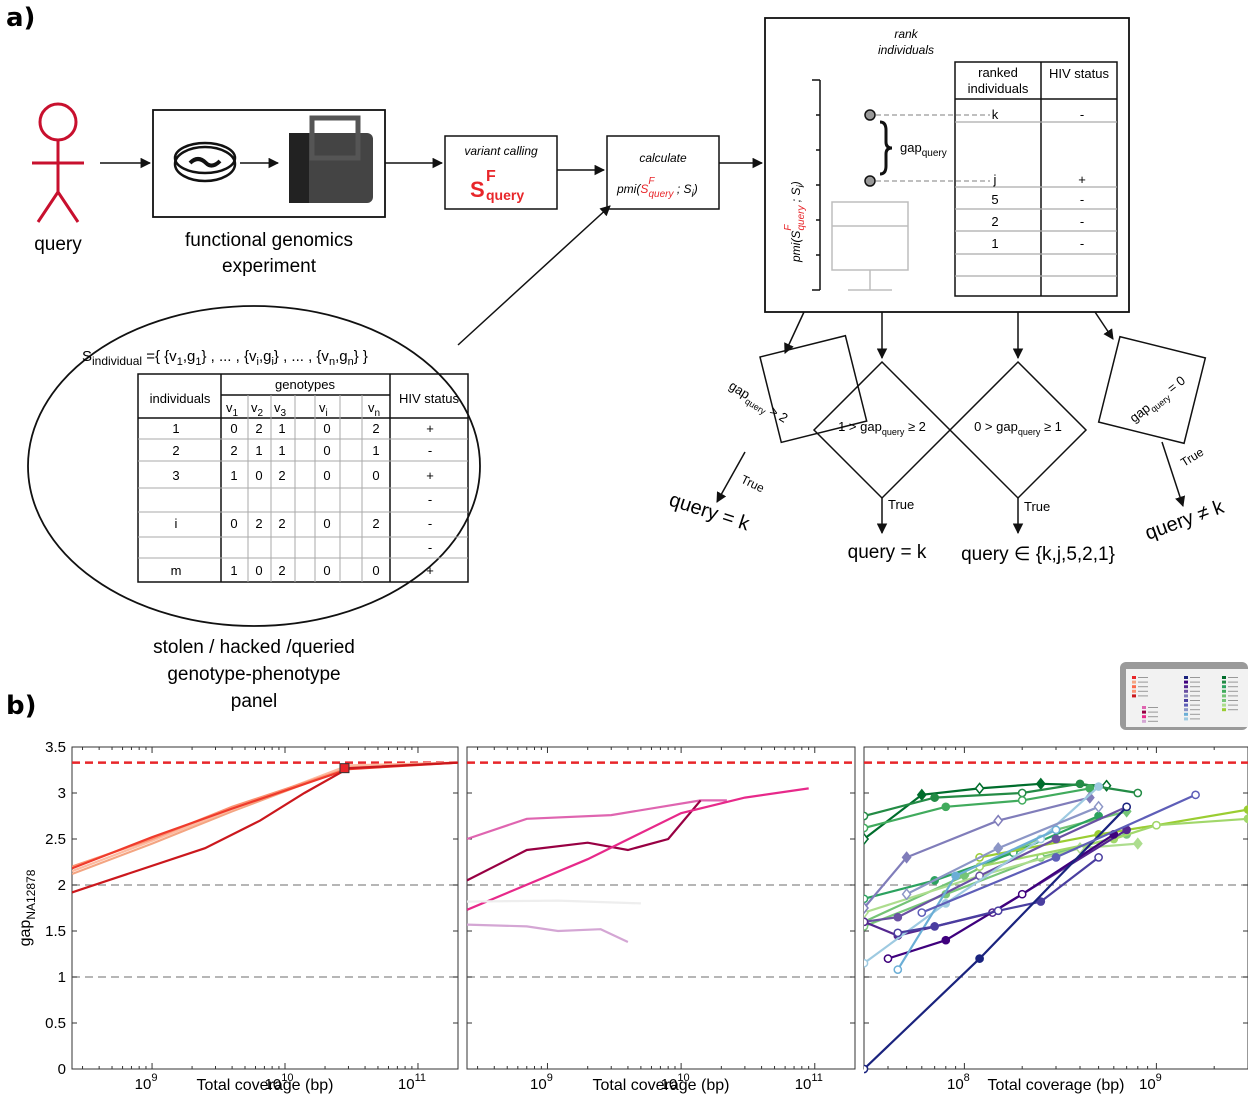 The image size is (1248, 1095). I want to click on rank-y-axis-label: pmi(SF query ; Si), so click(795, 222).